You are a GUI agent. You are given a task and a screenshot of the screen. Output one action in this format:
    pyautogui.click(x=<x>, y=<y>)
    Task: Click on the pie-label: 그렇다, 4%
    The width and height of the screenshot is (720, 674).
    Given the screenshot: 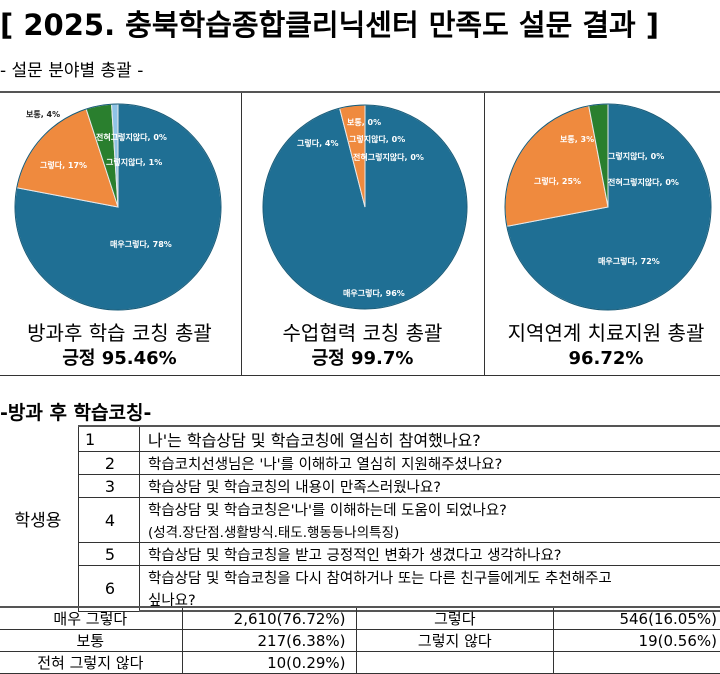 What is the action you would take?
    pyautogui.click(x=318, y=143)
    